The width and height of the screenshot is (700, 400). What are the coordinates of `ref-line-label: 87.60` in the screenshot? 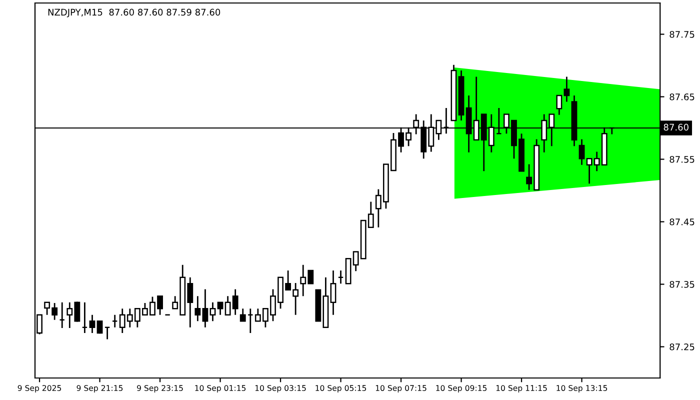 It's located at (676, 127).